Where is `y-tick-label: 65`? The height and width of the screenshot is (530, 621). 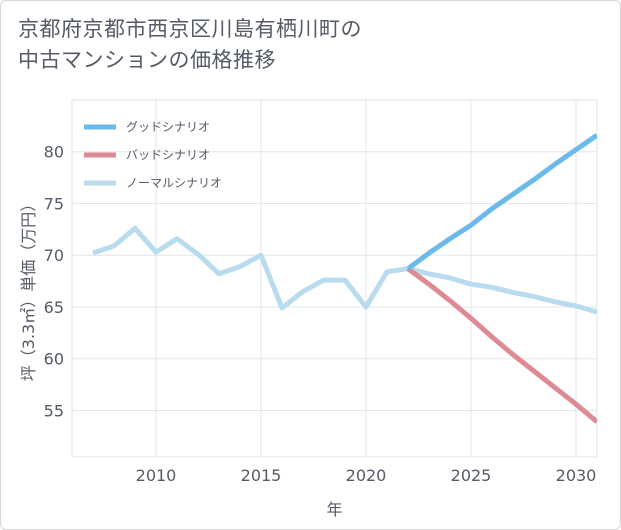
y-tick-label: 65 is located at coordinates (54, 307).